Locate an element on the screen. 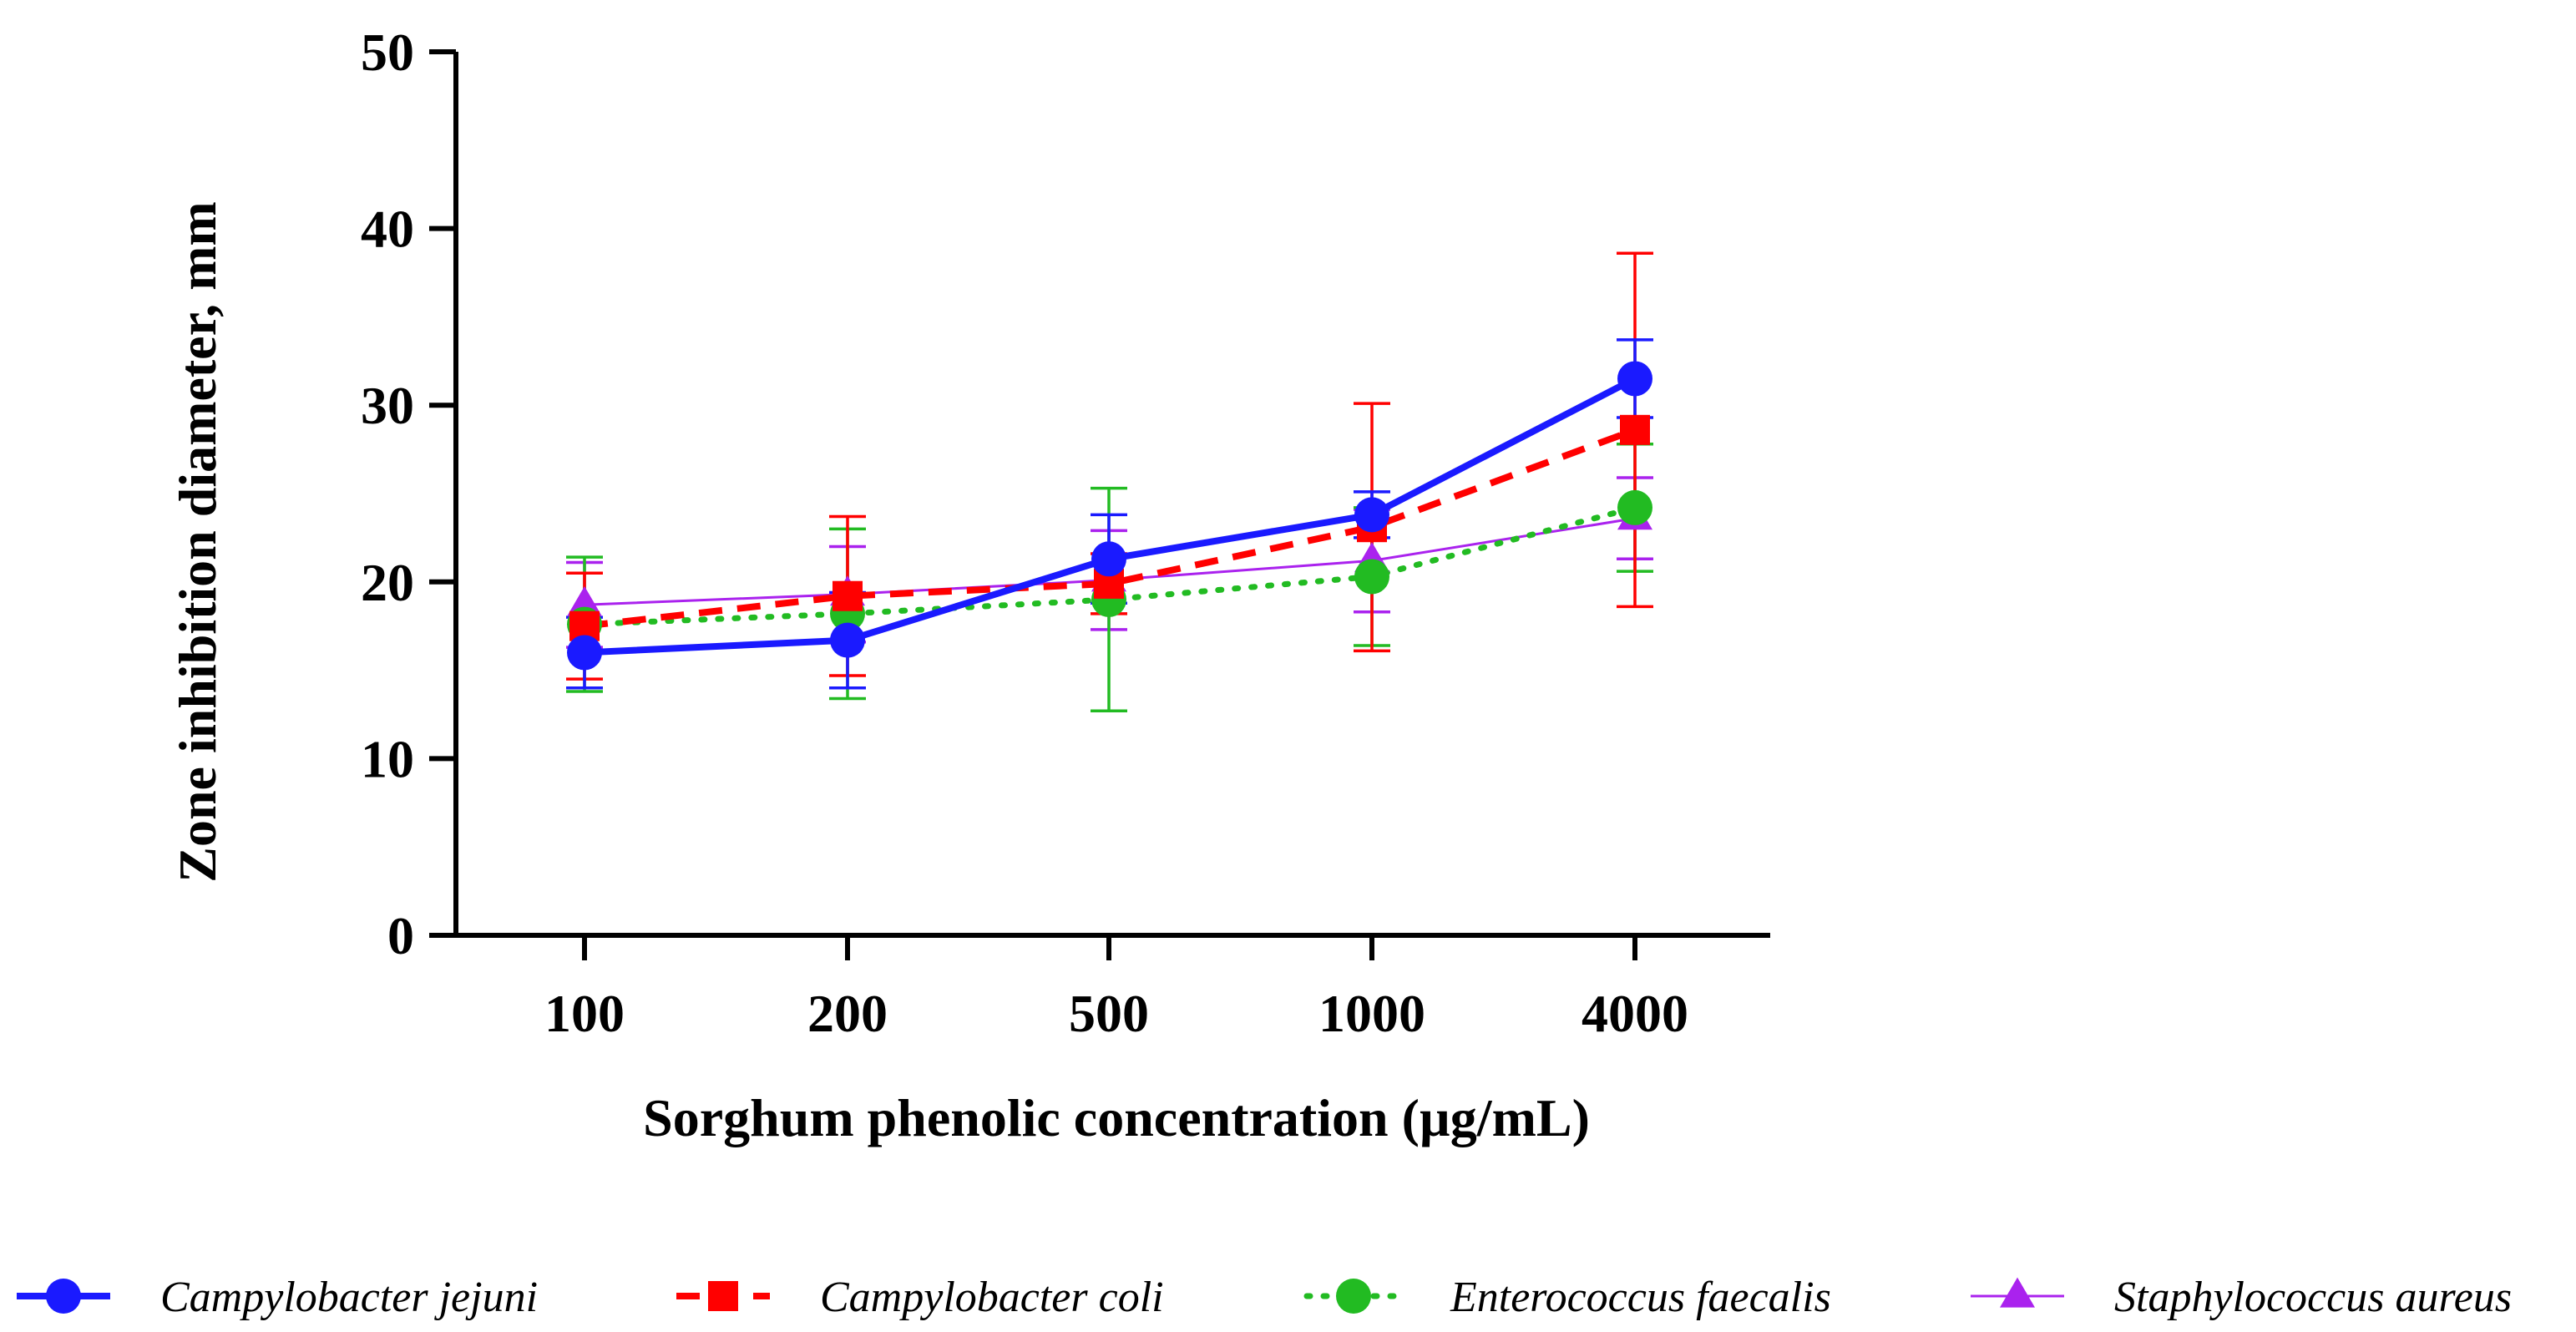 This screenshot has height=1332, width=2576. legend-item: Staphylococcus aureus is located at coordinates (2241, 1297).